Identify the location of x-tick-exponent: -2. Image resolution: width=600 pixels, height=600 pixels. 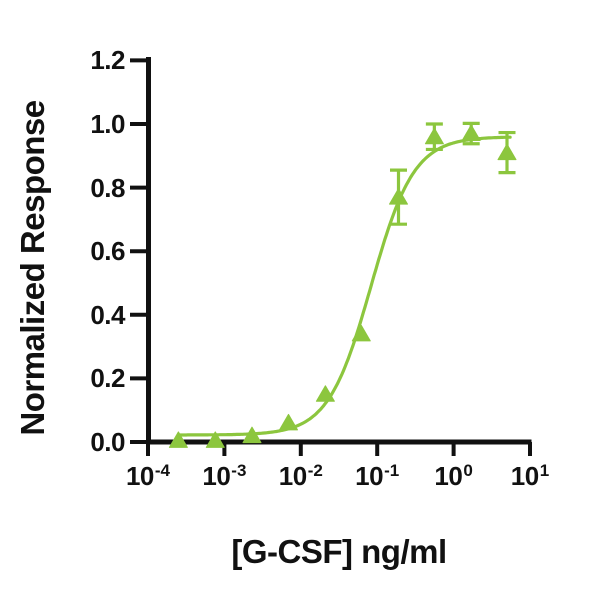
(315, 470).